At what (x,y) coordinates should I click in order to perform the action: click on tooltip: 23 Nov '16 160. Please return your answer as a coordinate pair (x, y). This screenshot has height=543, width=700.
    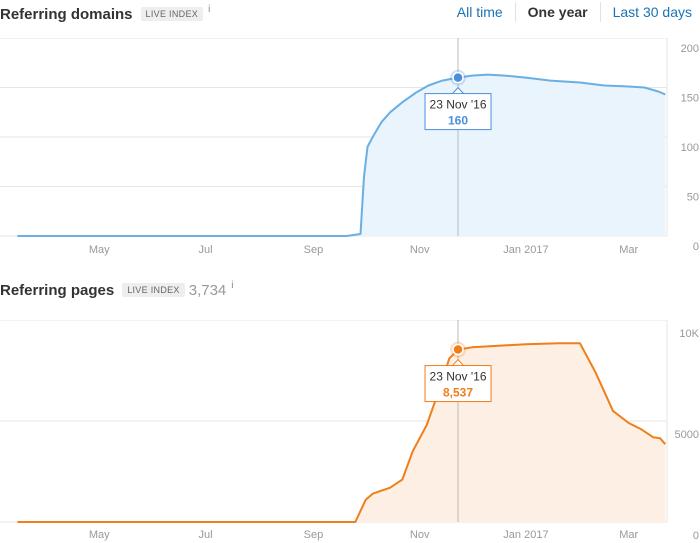
    Looking at the image, I should click on (458, 108).